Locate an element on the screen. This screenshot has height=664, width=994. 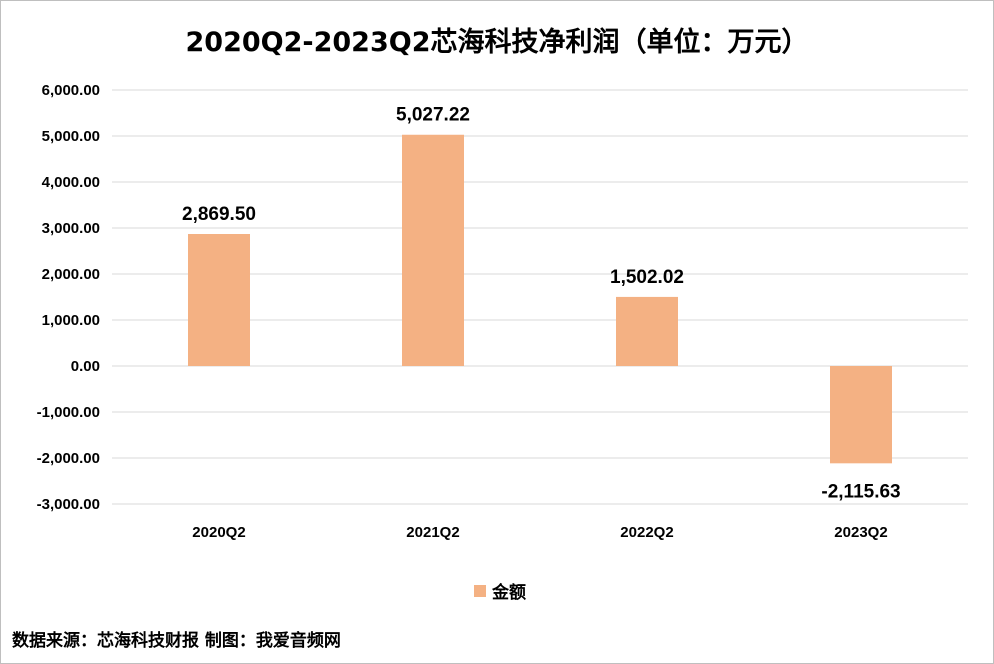
y-tick-label: -1,000.00 is located at coordinates (68, 412).